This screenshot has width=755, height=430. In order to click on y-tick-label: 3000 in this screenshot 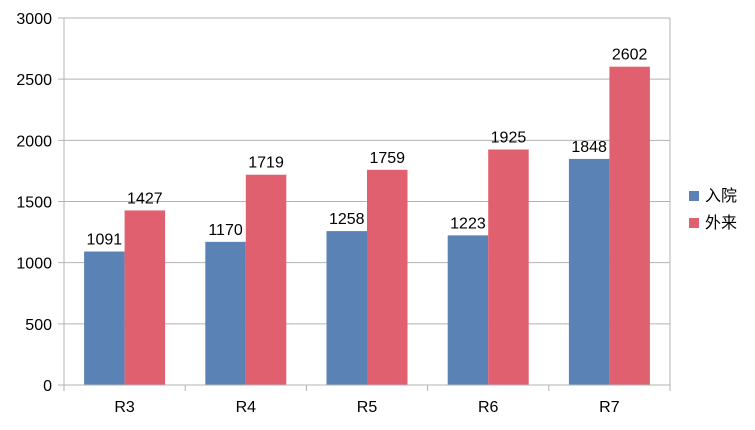, I will do `click(34, 19)`.